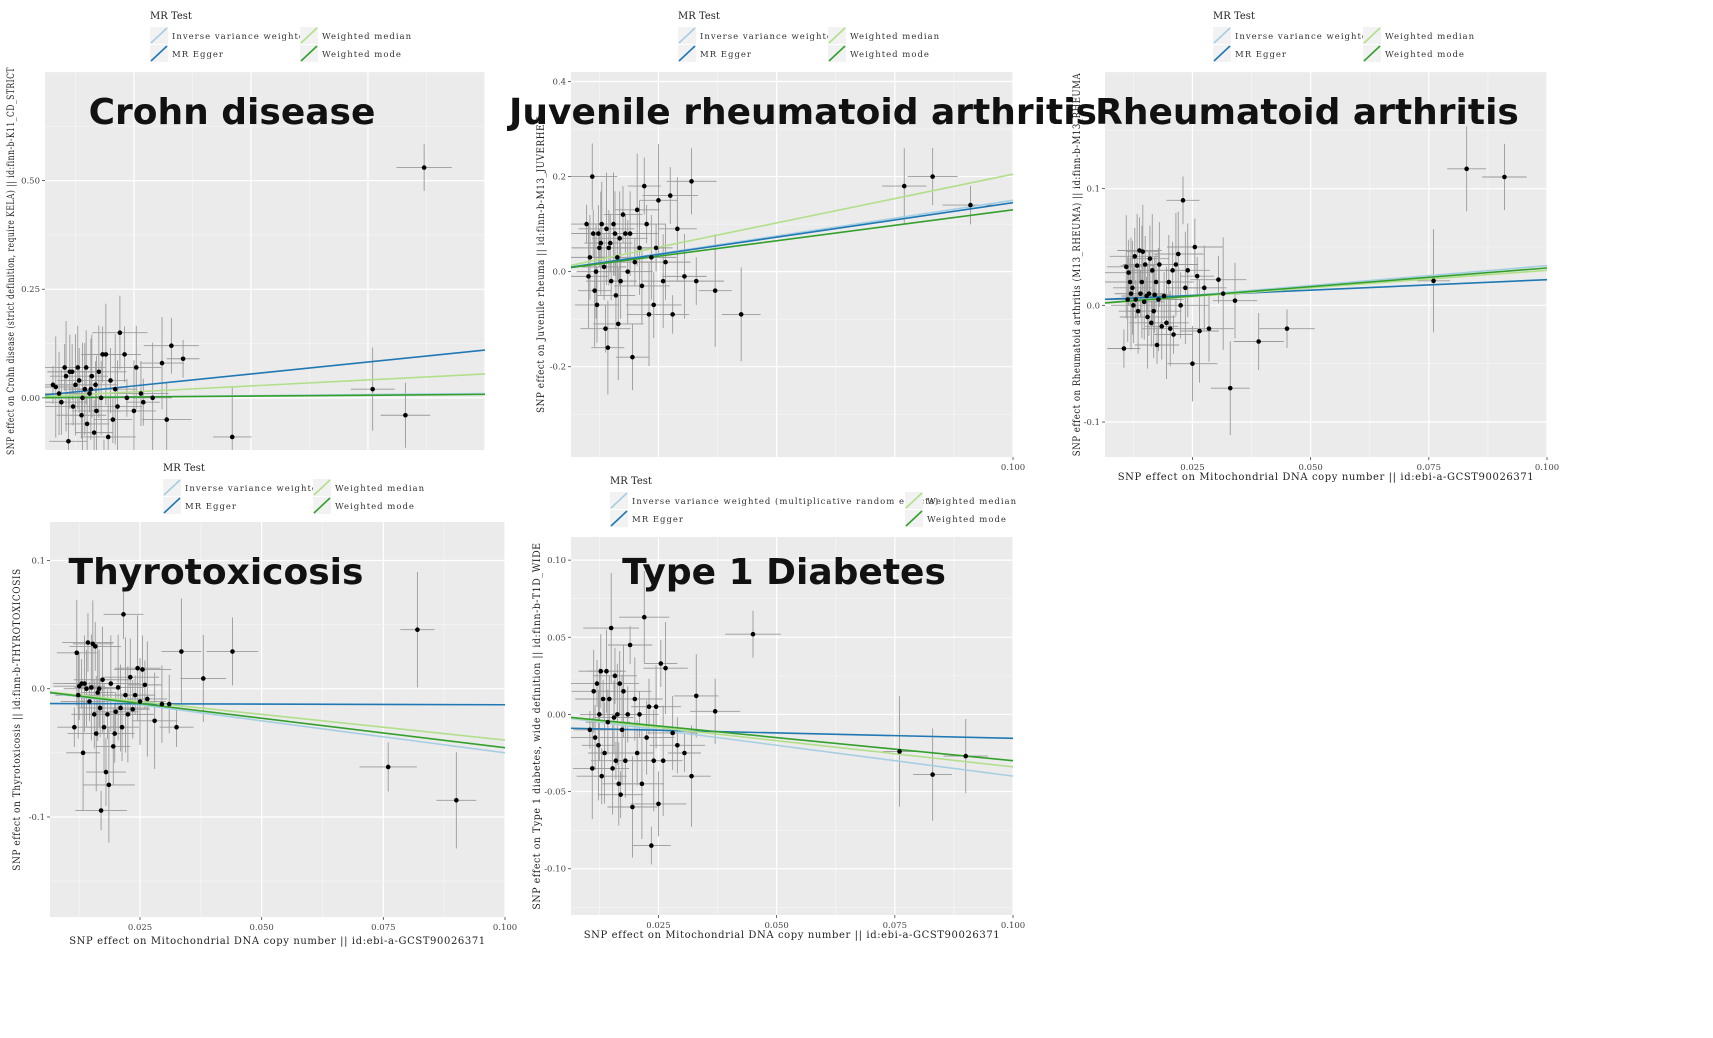 This screenshot has width=1713, height=1038. Describe the element at coordinates (556, 561) in the screenshot. I see `y-tick-label: 0.10` at that location.